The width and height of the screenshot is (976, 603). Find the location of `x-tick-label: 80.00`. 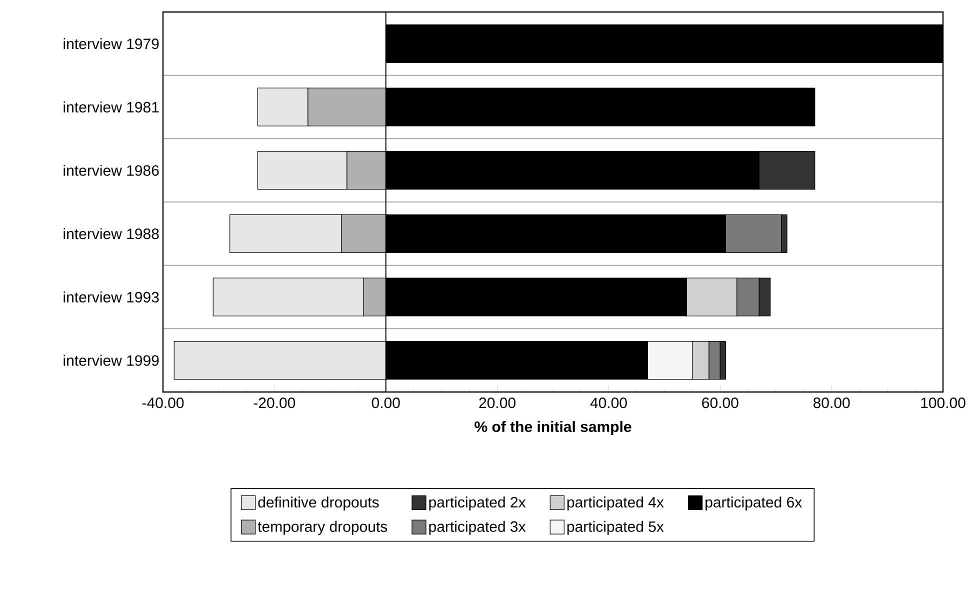

x-tick-label: 80.00 is located at coordinates (831, 403).